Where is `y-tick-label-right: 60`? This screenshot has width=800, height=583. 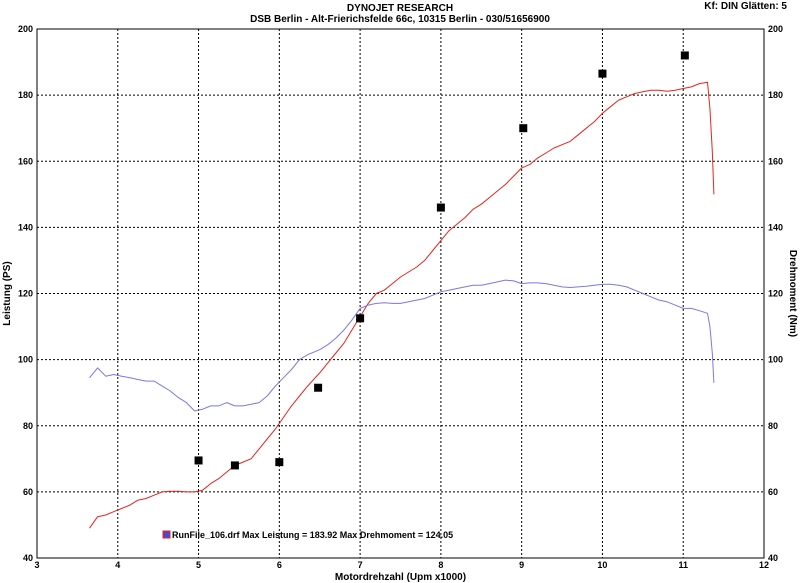
y-tick-label-right: 60 is located at coordinates (773, 492).